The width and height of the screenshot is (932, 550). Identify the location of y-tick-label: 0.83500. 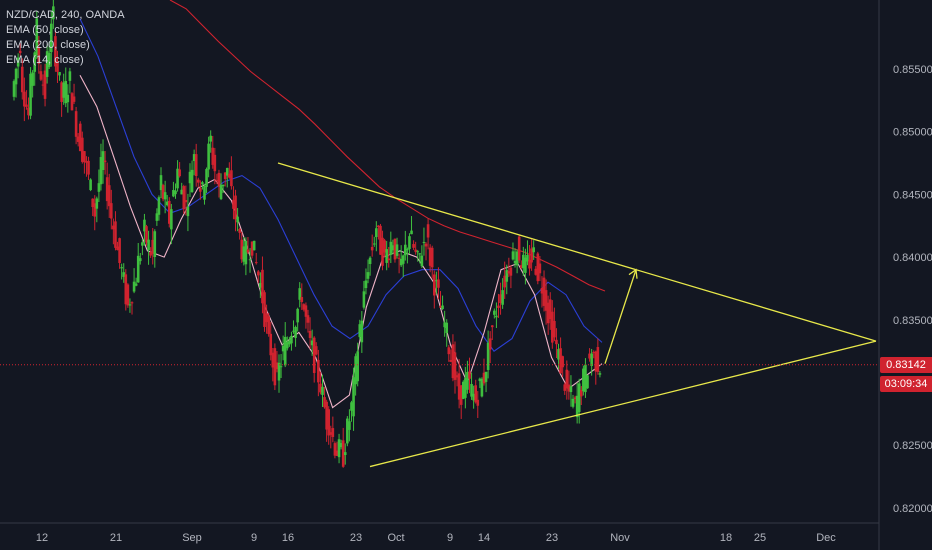
(912, 321).